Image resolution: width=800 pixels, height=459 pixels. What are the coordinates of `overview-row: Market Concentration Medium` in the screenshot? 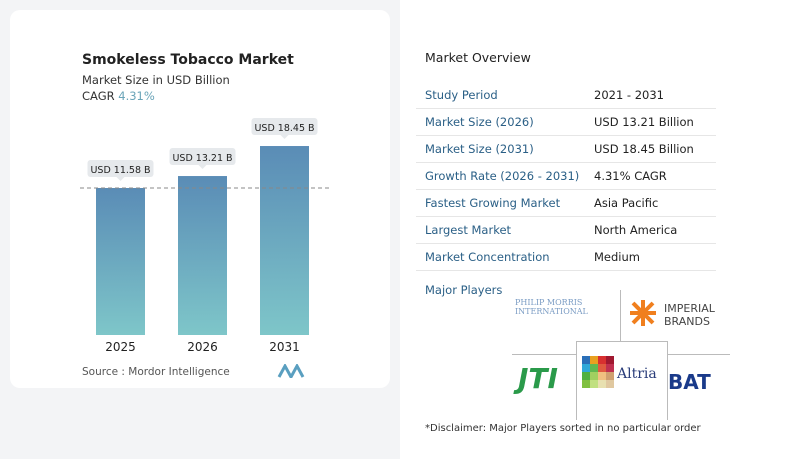 It's located at (566, 257).